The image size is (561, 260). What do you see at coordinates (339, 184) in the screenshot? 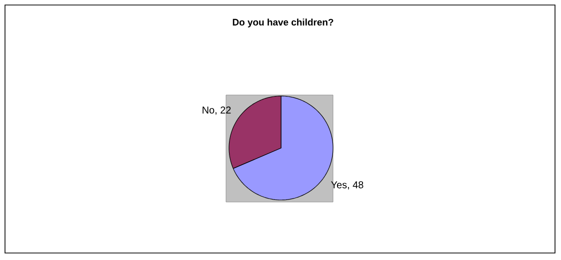
I see `slice-label: Yes` at bounding box center [339, 184].